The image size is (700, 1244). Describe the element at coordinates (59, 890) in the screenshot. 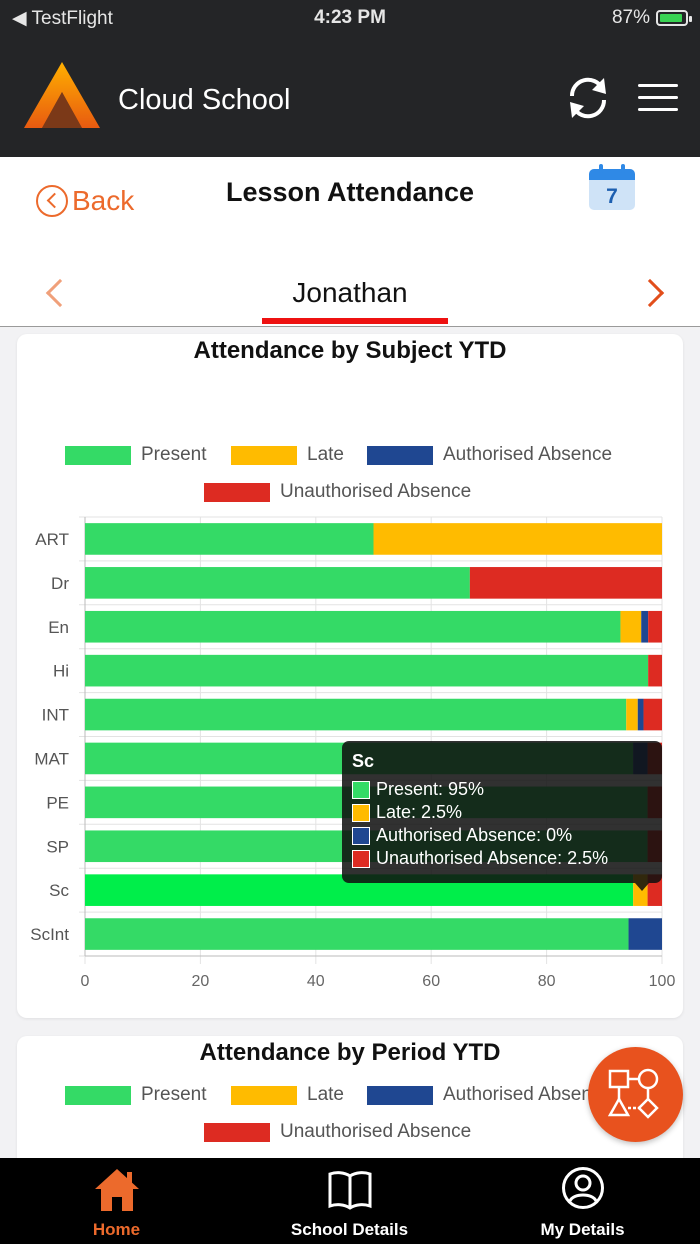

I see `y-tick-label: Sc` at that location.